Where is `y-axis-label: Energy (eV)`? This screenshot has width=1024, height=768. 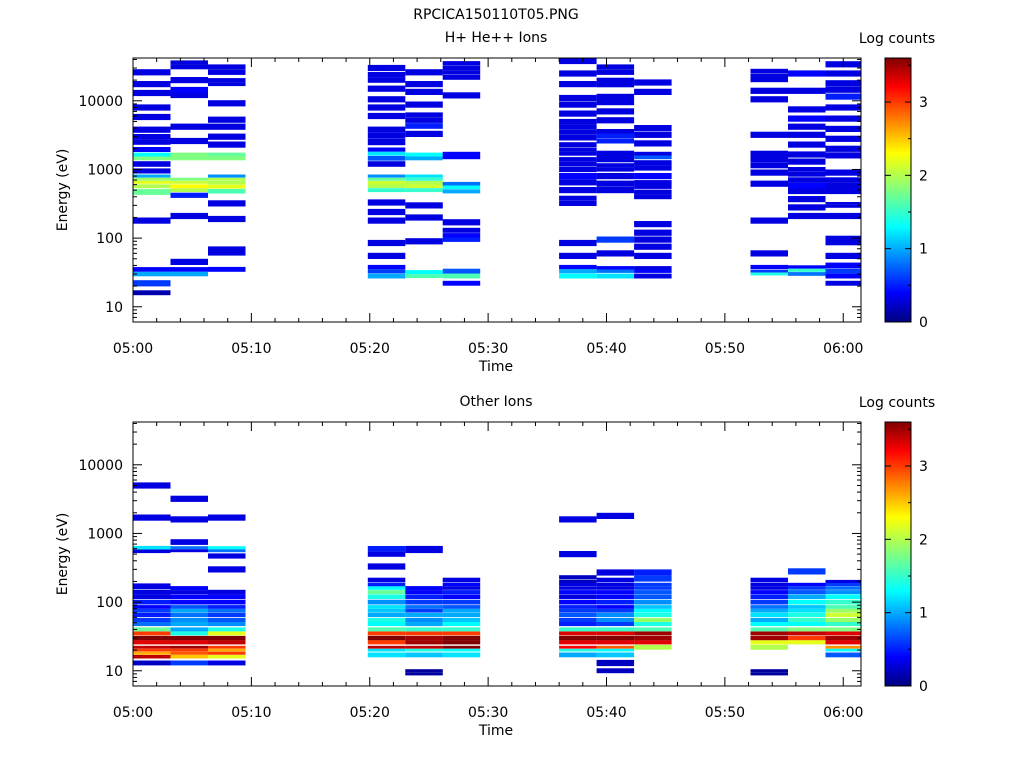
y-axis-label: Energy (eV) is located at coordinates (63, 190).